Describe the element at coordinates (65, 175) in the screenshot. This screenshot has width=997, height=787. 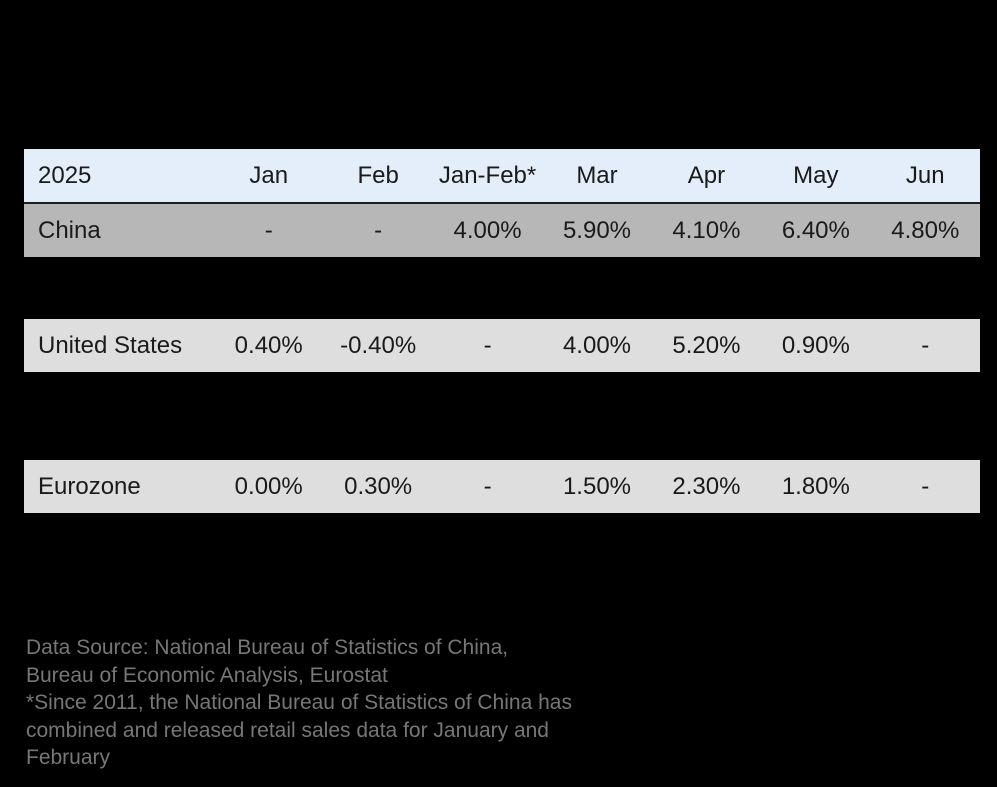
I see `column-header-year: 2025` at that location.